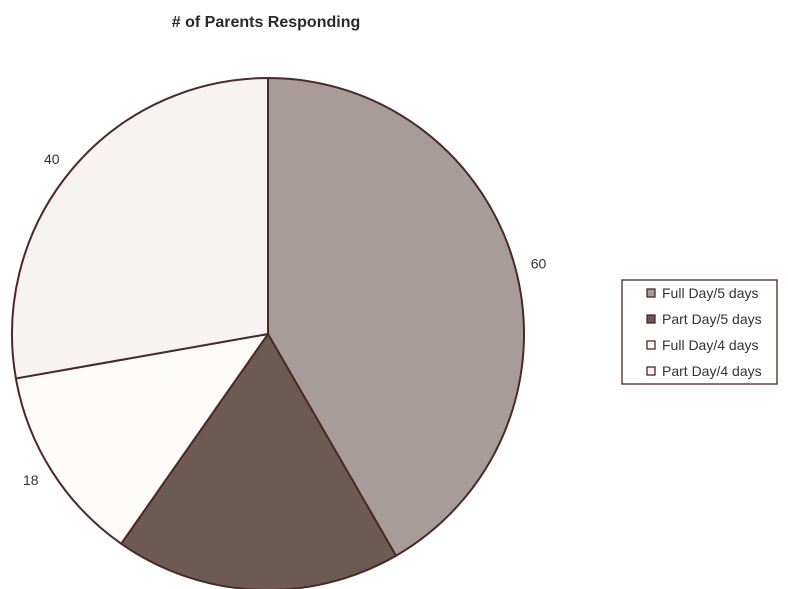 This screenshot has width=788, height=589. I want to click on legend-label-1: Full Day/5 days, so click(710, 293).